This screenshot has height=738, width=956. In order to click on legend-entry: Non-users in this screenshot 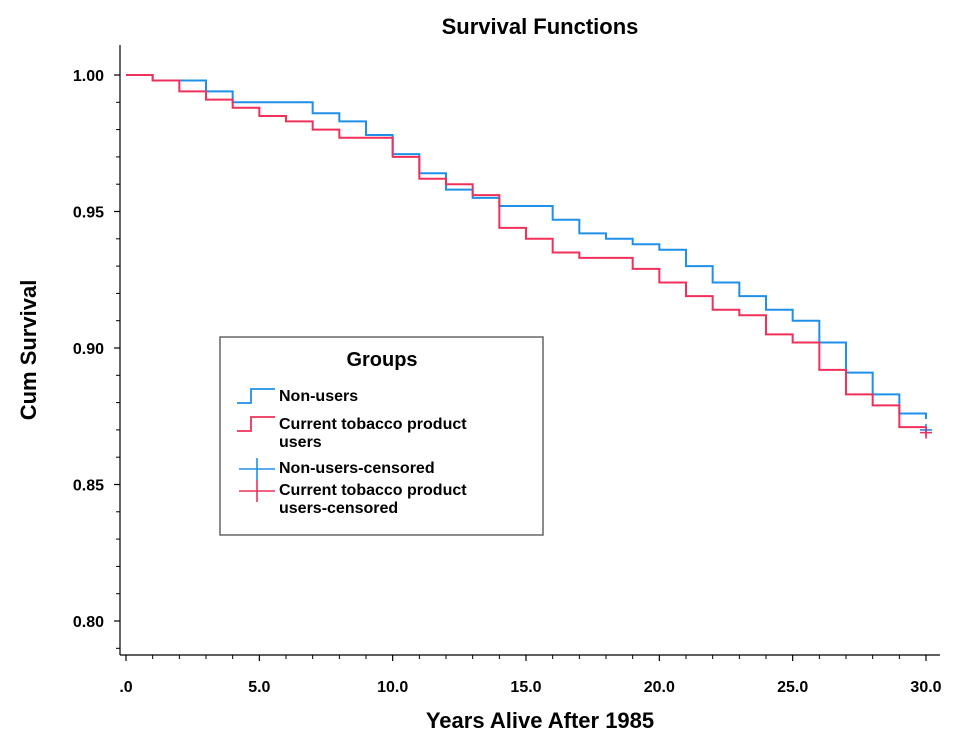, I will do `click(297, 396)`.